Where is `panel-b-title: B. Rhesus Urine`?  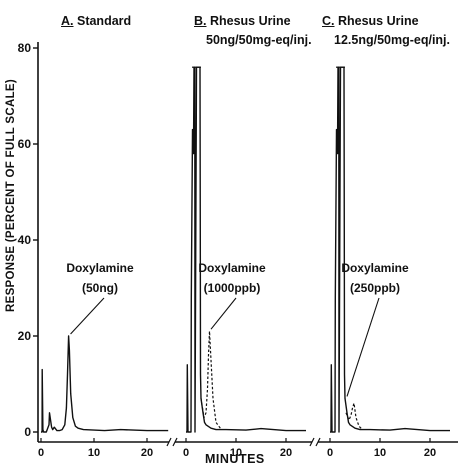
panel-b-title: B. Rhesus Urine is located at coordinates (242, 21).